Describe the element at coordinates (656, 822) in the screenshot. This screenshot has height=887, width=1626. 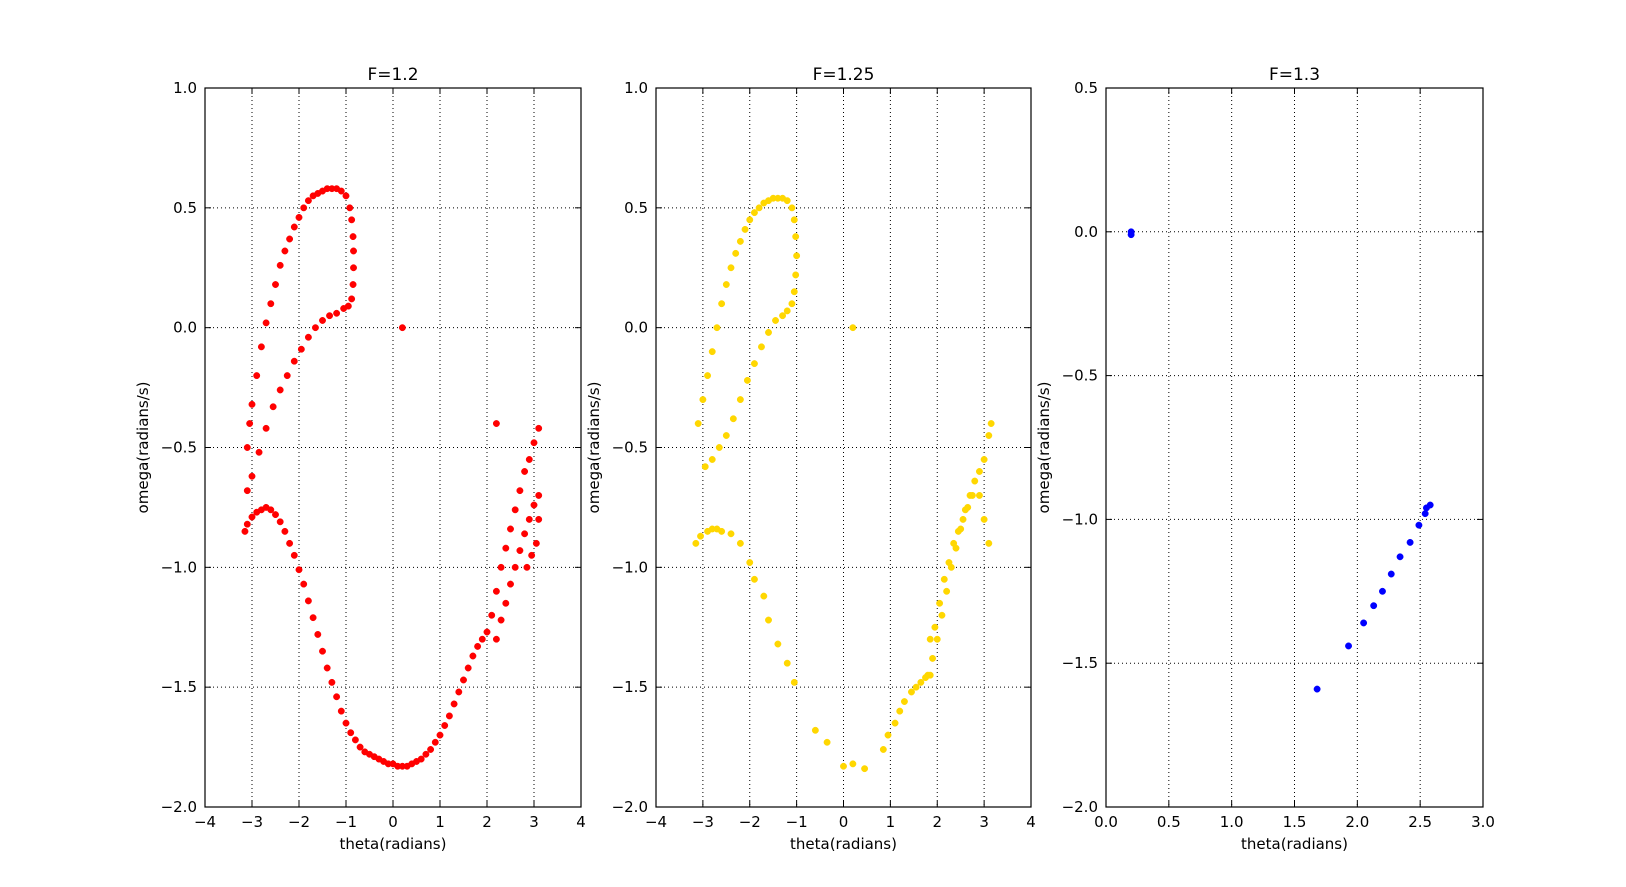
I see `x-tick-label: −4` at that location.